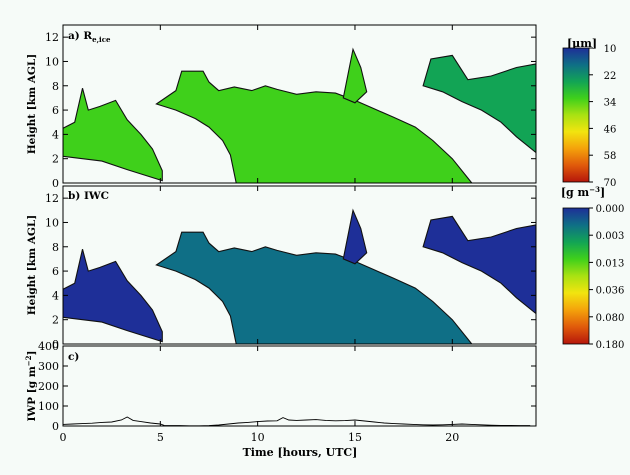 This screenshot has height=475, width=630. I want to click on panel-c-ylabel: IWP [g m−2], so click(31, 385).